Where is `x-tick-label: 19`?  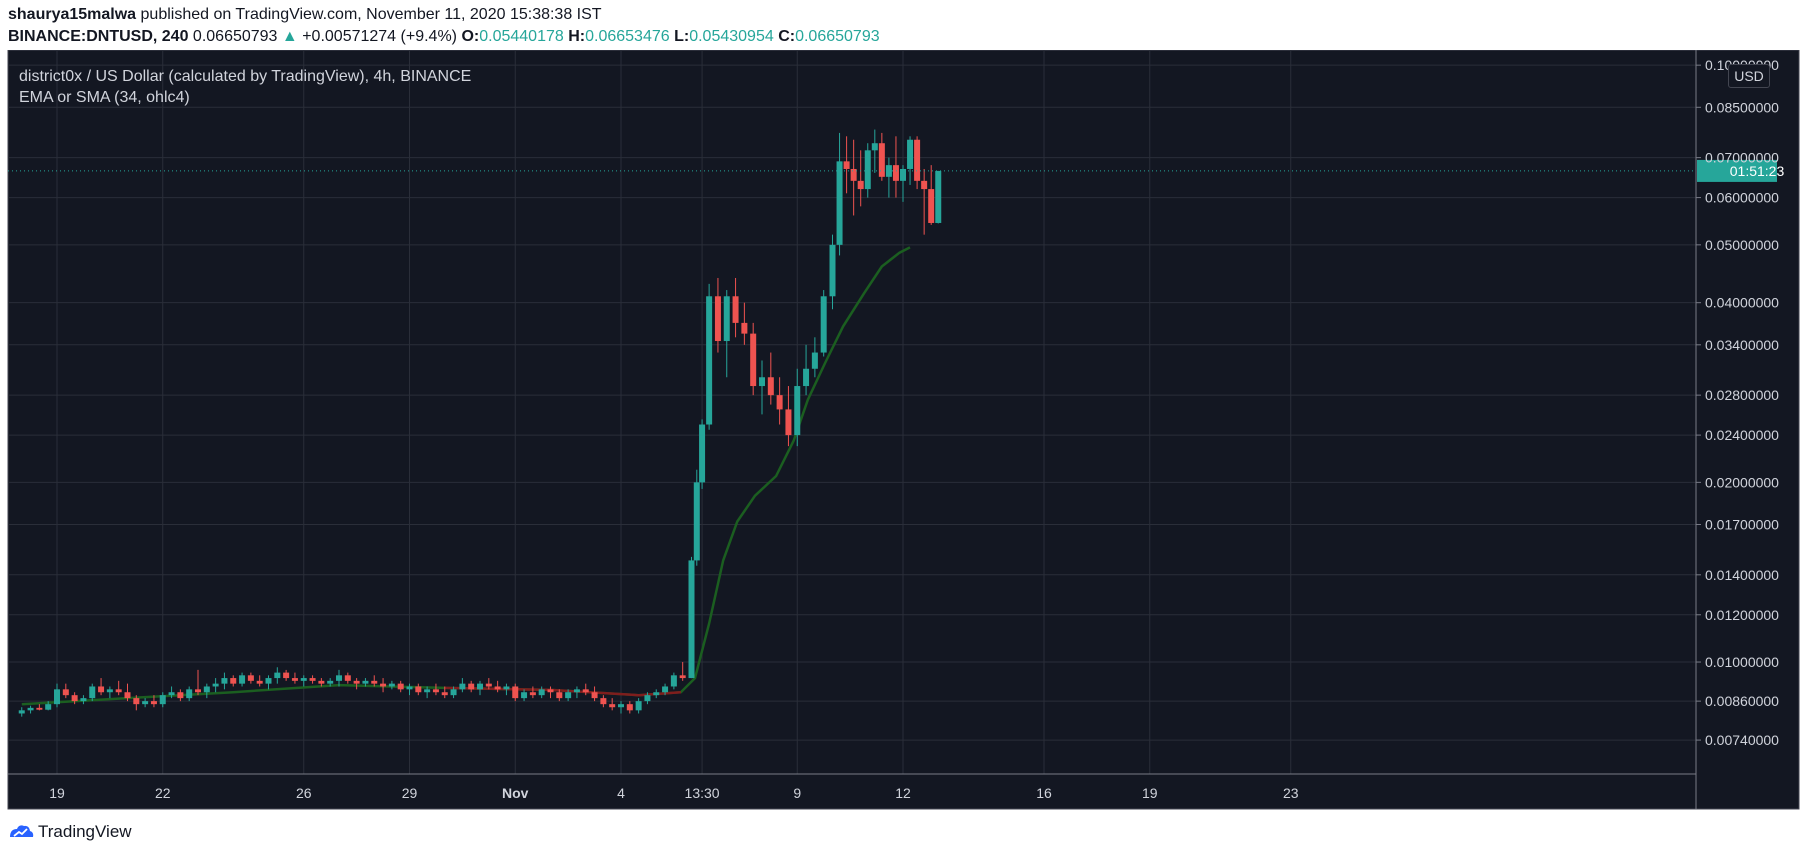
x-tick-label: 19 is located at coordinates (1150, 793).